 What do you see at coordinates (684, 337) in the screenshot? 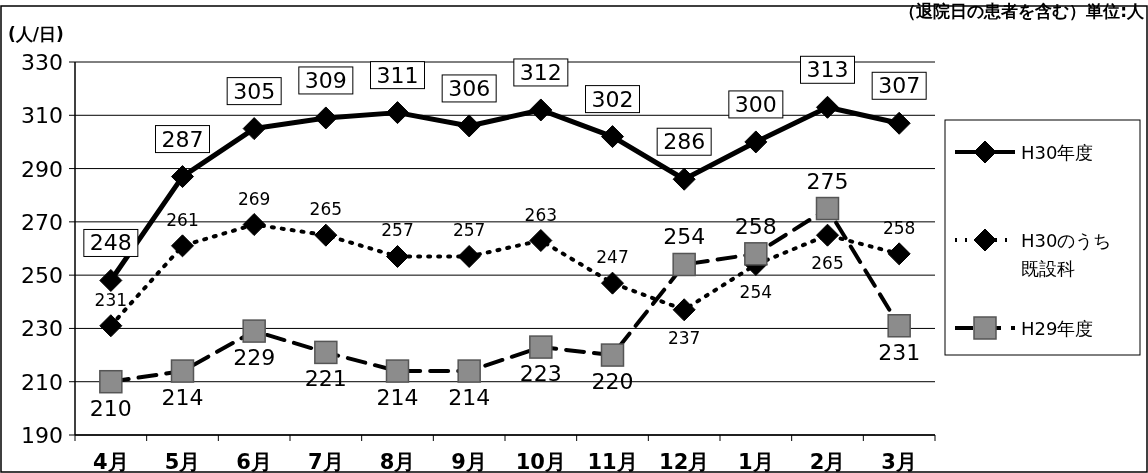
I see `data-label: 237` at bounding box center [684, 337].